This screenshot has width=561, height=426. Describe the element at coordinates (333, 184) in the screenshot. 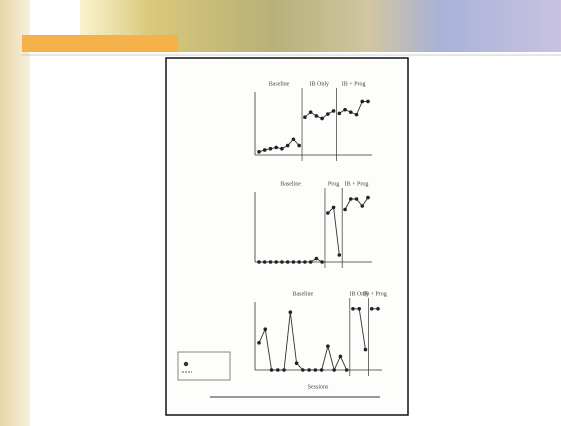

I see `phase-label: Prog` at that location.